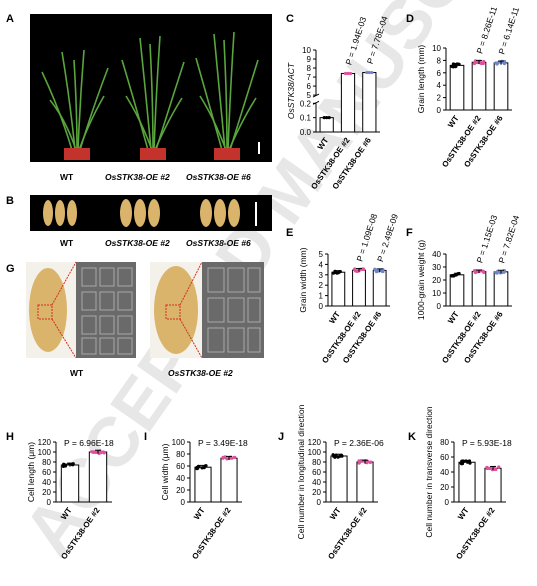 This screenshot has width=537, height=586. Describe the element at coordinates (10, 201) in the screenshot. I see `panel-letter-b: B` at that location.